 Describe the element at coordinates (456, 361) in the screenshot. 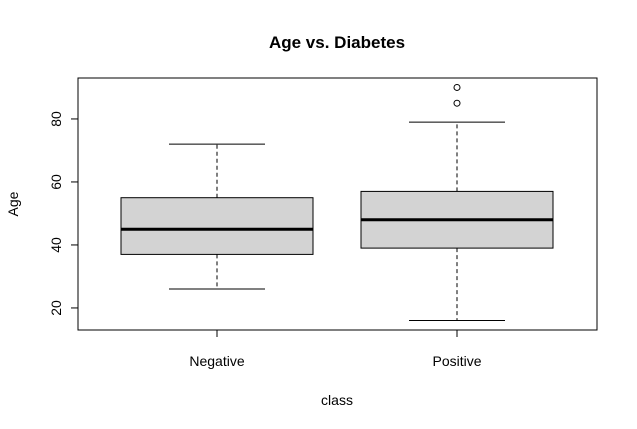

I see `x-tick-label-positive: Positive` at that location.